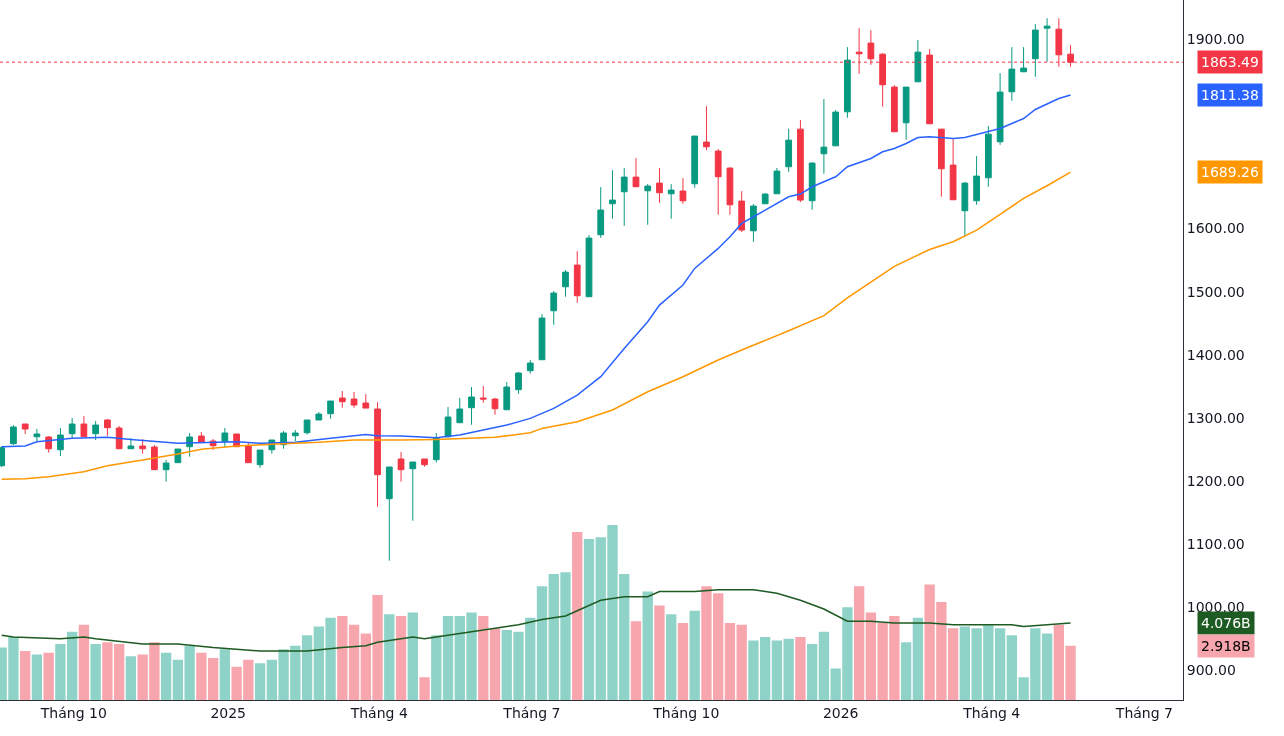  Describe the element at coordinates (1215, 417) in the screenshot. I see `y-tick-label: 1300.00` at that location.